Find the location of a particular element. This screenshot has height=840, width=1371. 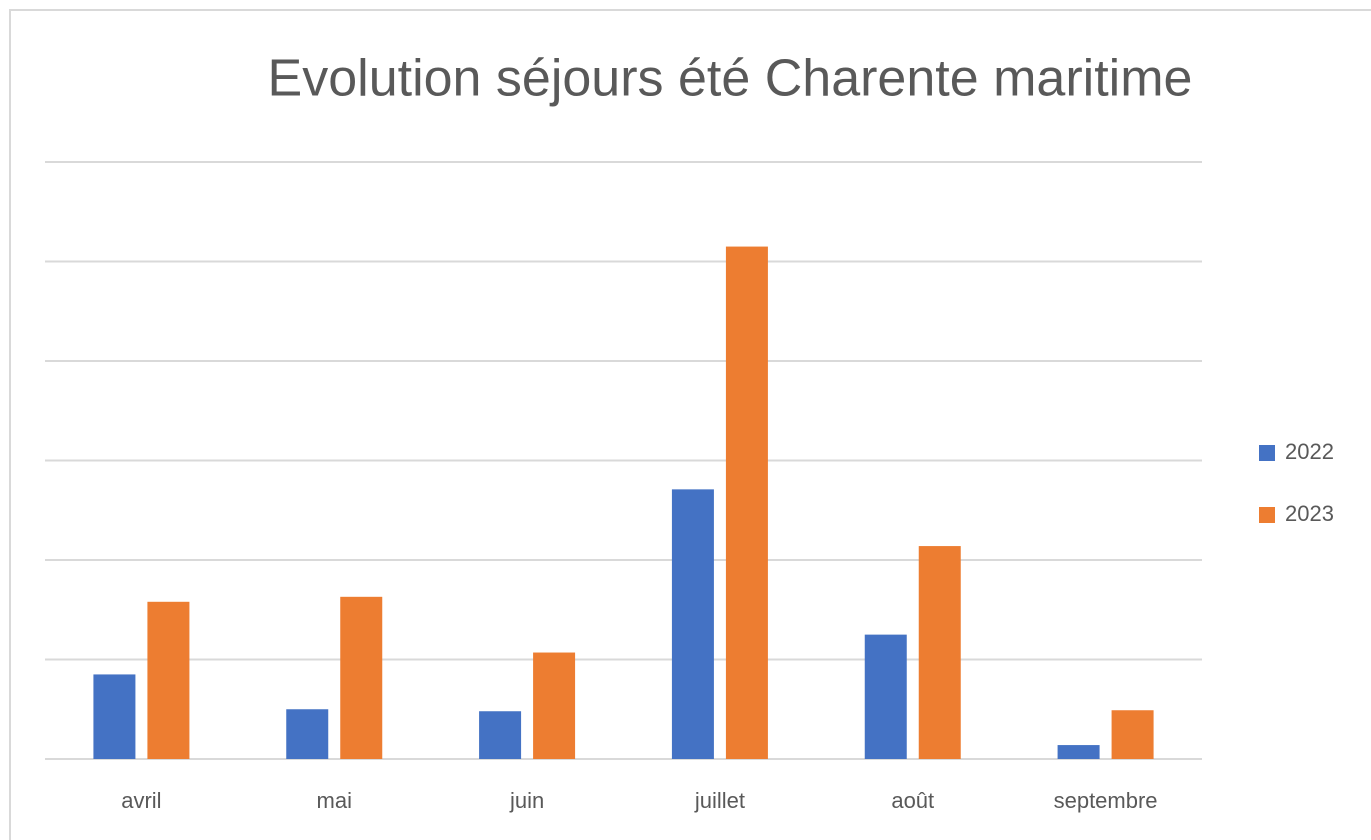

x-tick-label: avril is located at coordinates (141, 800).